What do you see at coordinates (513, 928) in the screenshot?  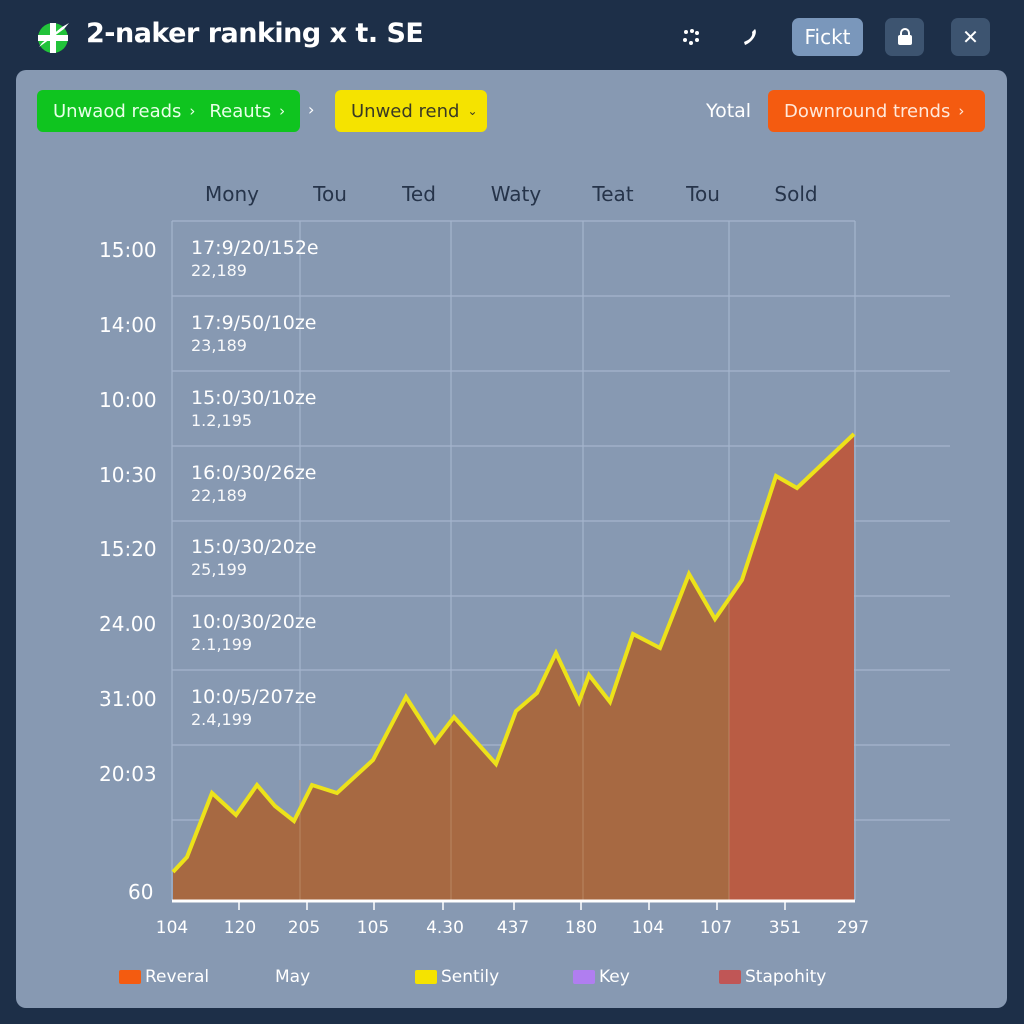 I see `x-tick-label: 437` at bounding box center [513, 928].